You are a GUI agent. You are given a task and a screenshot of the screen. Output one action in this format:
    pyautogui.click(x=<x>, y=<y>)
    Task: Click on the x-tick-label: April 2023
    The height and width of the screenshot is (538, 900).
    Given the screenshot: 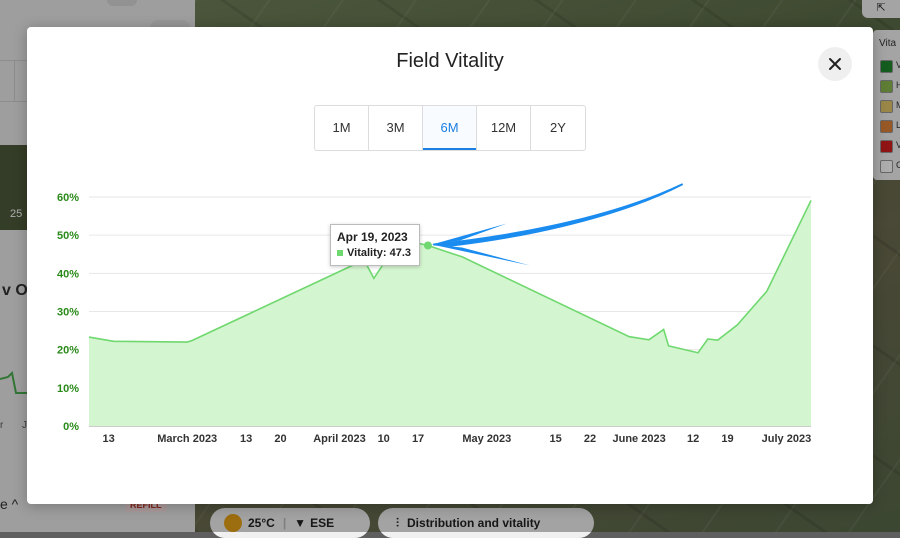 What is the action you would take?
    pyautogui.click(x=339, y=439)
    